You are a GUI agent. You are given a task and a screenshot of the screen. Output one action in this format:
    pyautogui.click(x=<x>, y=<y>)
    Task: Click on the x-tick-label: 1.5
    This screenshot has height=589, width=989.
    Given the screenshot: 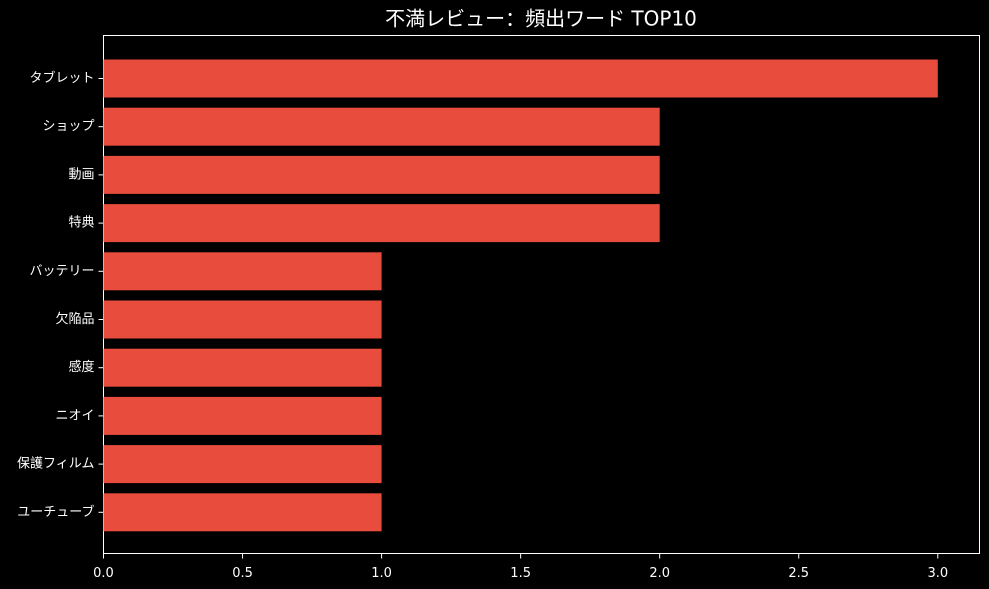 What is the action you would take?
    pyautogui.click(x=520, y=573)
    